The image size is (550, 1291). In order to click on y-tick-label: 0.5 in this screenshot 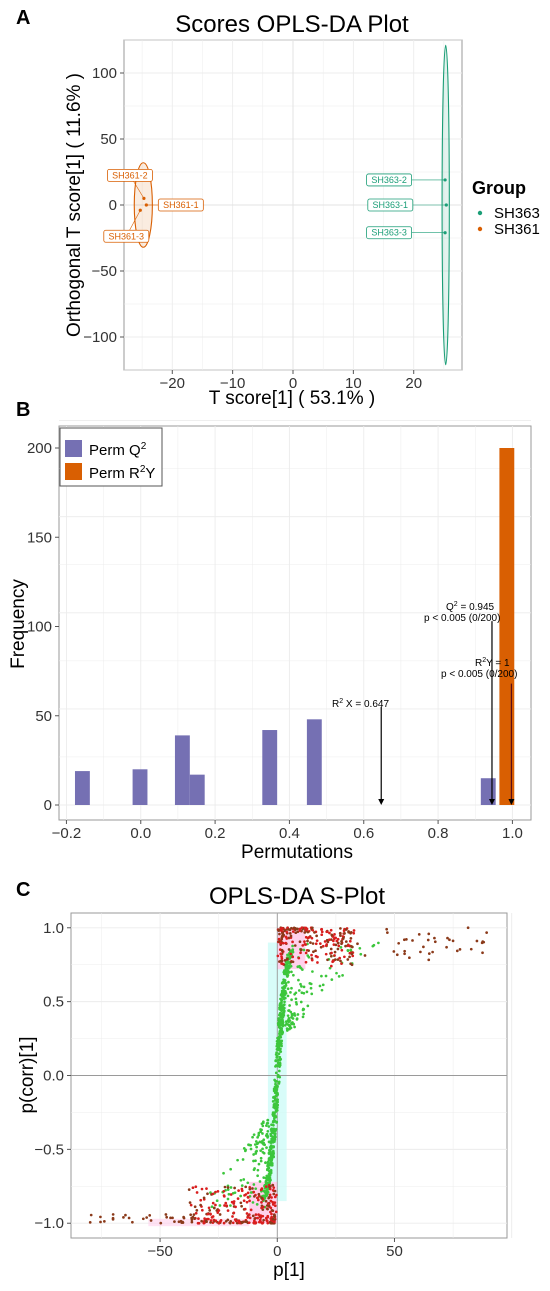, I will do `click(53, 1002)`.